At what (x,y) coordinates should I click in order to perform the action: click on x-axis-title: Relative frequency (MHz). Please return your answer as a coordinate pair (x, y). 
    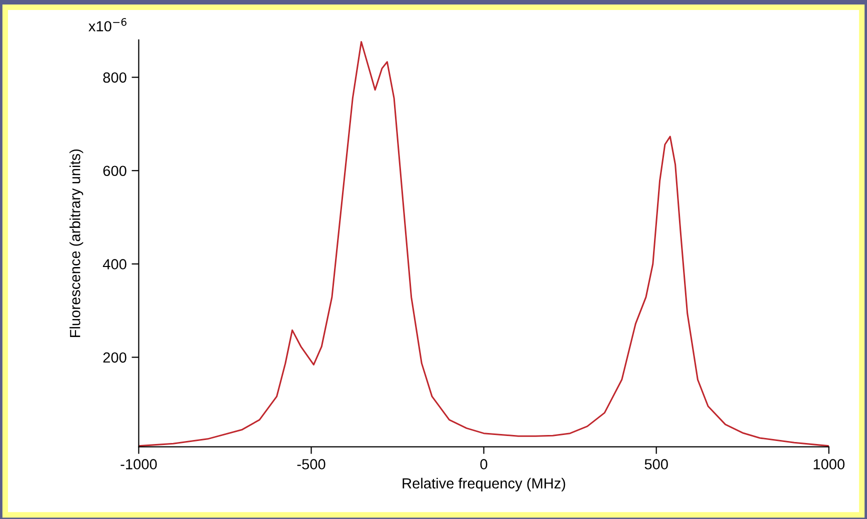
    Looking at the image, I should click on (484, 485).